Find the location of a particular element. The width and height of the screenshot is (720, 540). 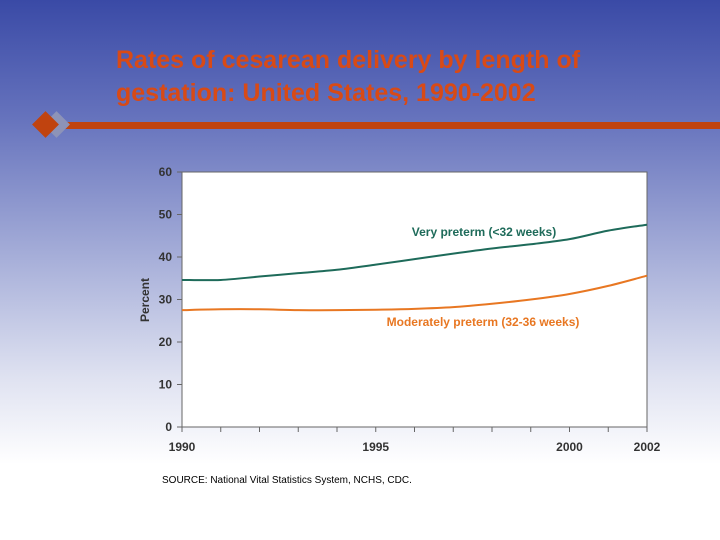

series-line-very-preterm is located at coordinates (414, 252).